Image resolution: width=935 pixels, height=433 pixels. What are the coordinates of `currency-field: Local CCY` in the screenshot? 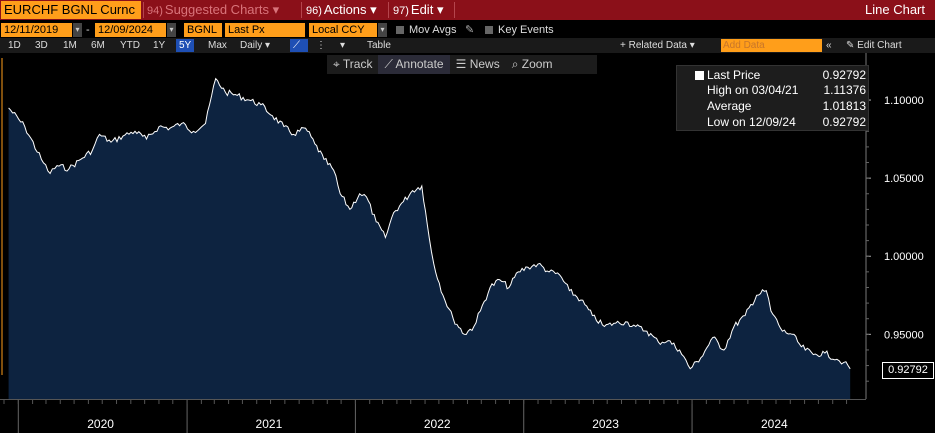 It's located at (343, 30).